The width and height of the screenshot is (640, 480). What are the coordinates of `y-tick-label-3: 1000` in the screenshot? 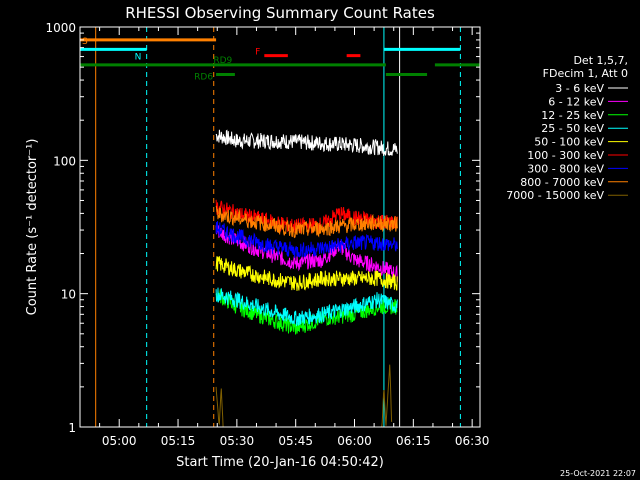 It's located at (60, 28).